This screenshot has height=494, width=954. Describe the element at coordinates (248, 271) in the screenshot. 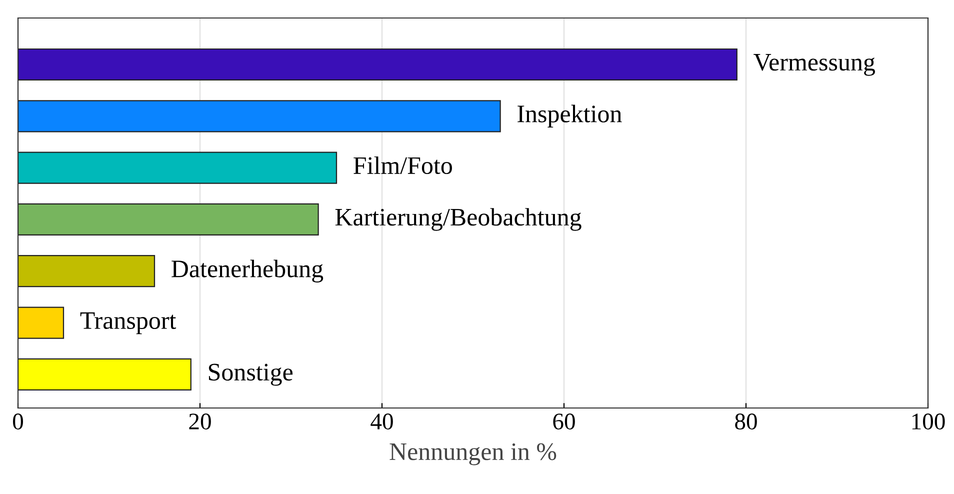

I see `y-tick-label: Datenerhebung` at that location.